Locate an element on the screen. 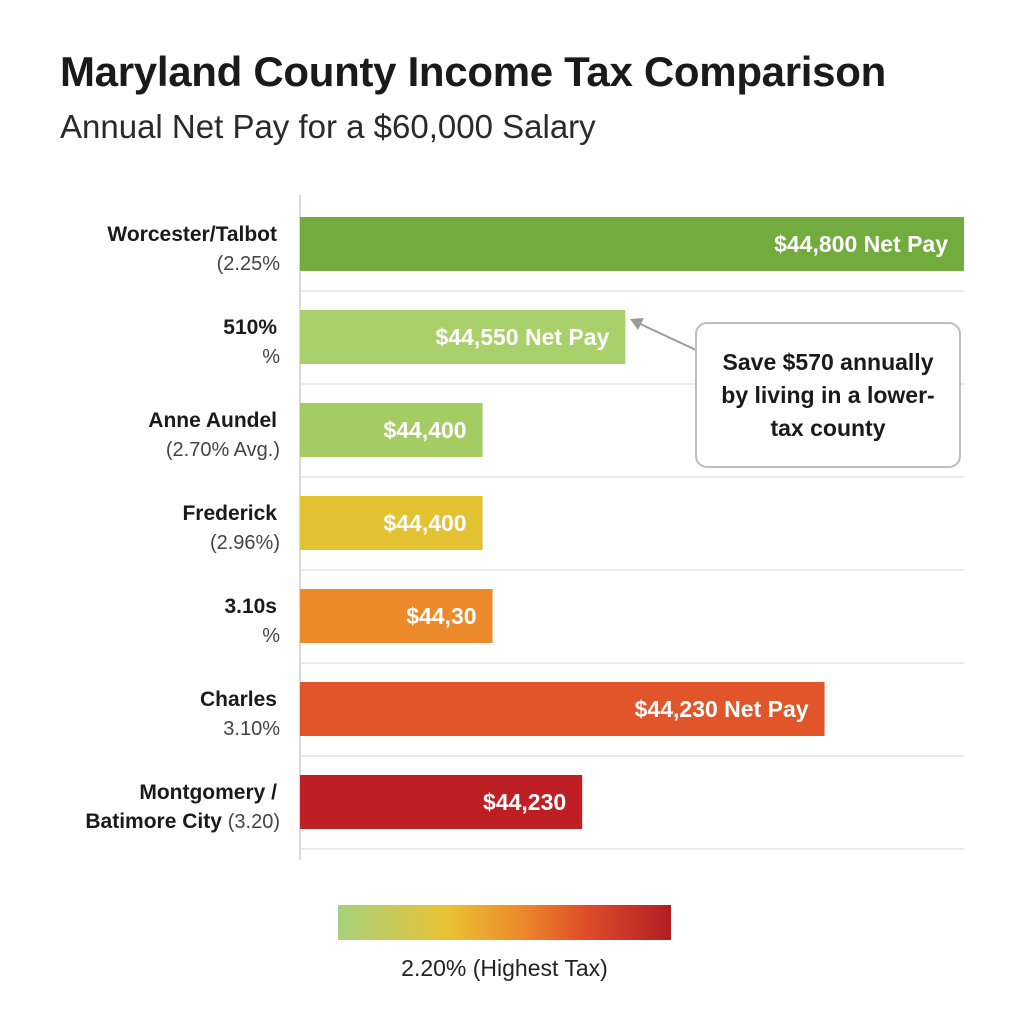 The image size is (1024, 1024). callout-arrow-head is located at coordinates (637, 324).